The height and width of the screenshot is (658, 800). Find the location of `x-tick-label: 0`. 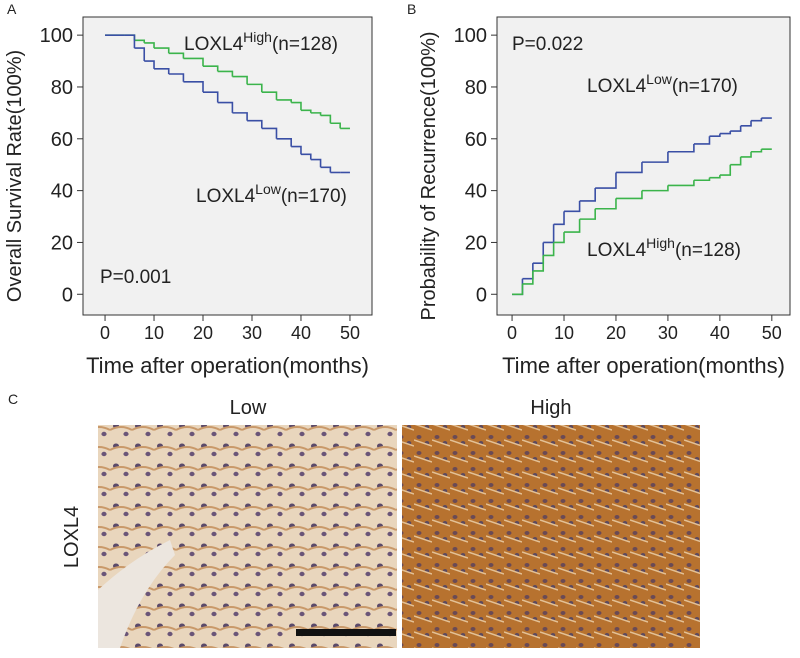

x-tick-label: 0 is located at coordinates (105, 333).